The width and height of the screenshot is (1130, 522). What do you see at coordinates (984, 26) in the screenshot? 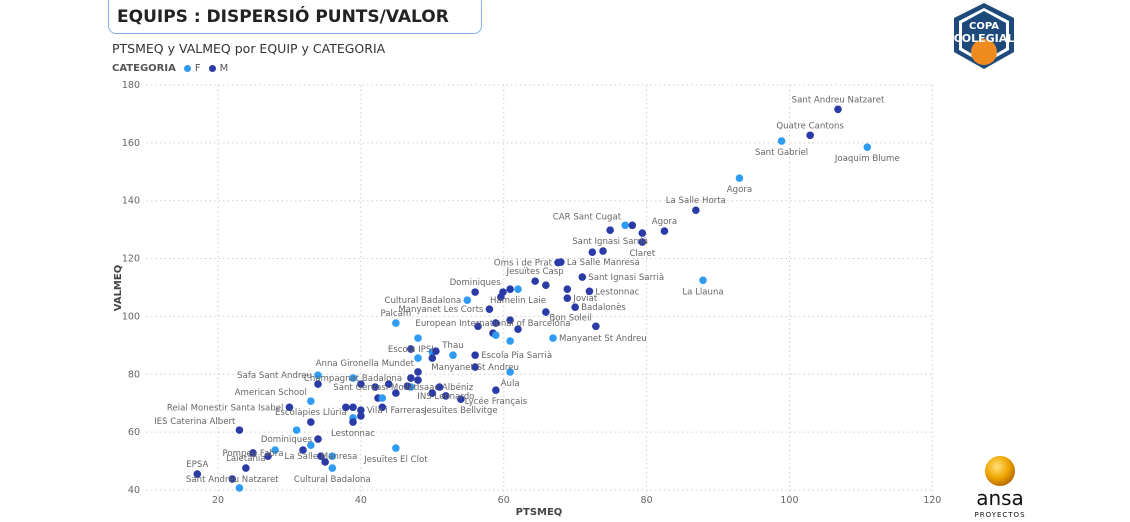
I see `svg-text: COPA` at bounding box center [984, 26].